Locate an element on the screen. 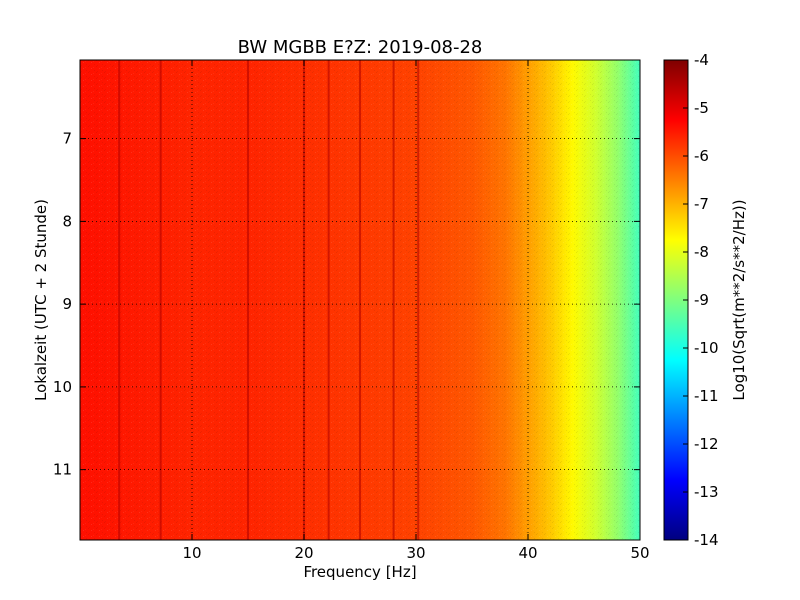 The image size is (800, 600). y-tick-label: 7 is located at coordinates (67, 139).